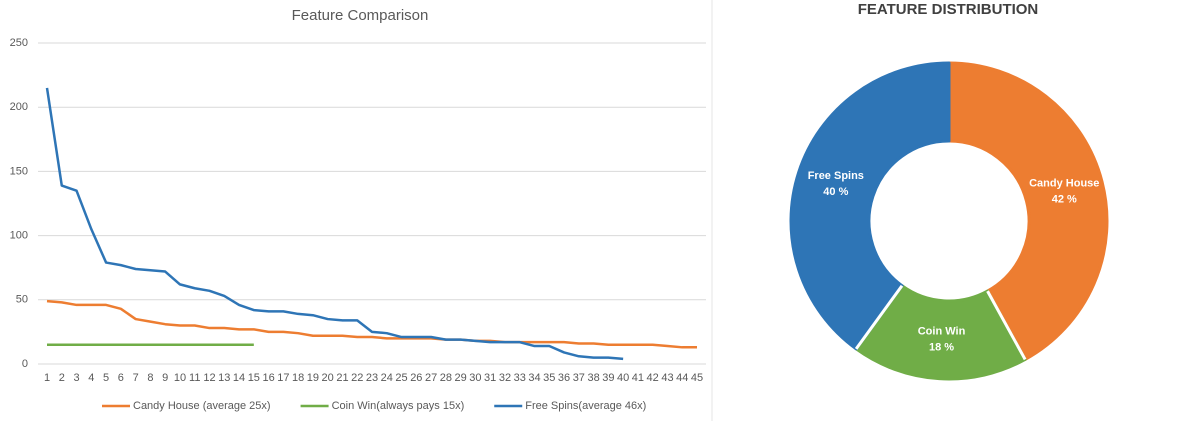  What do you see at coordinates (136, 378) in the screenshot?
I see `x-tick-label: 7` at bounding box center [136, 378].